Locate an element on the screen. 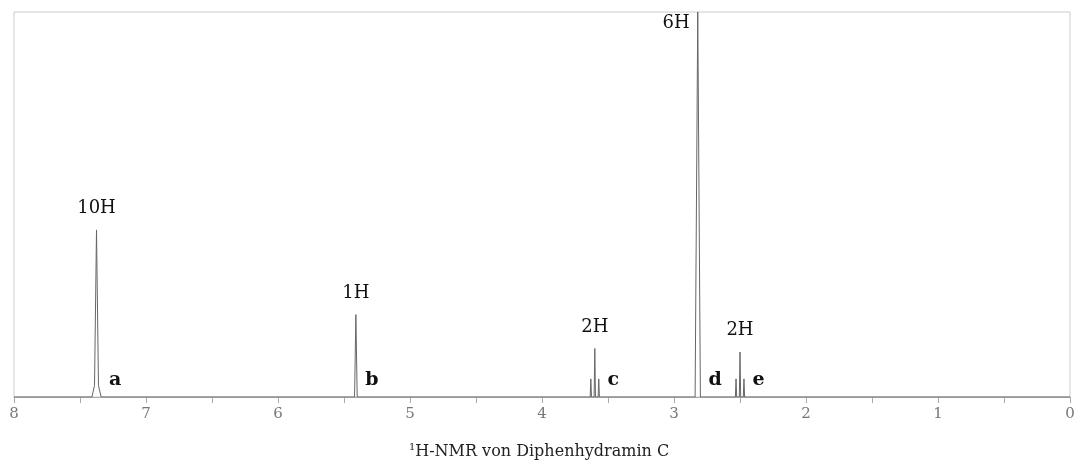 The height and width of the screenshot is (467, 1078). x-tick-label: 5 is located at coordinates (410, 412).